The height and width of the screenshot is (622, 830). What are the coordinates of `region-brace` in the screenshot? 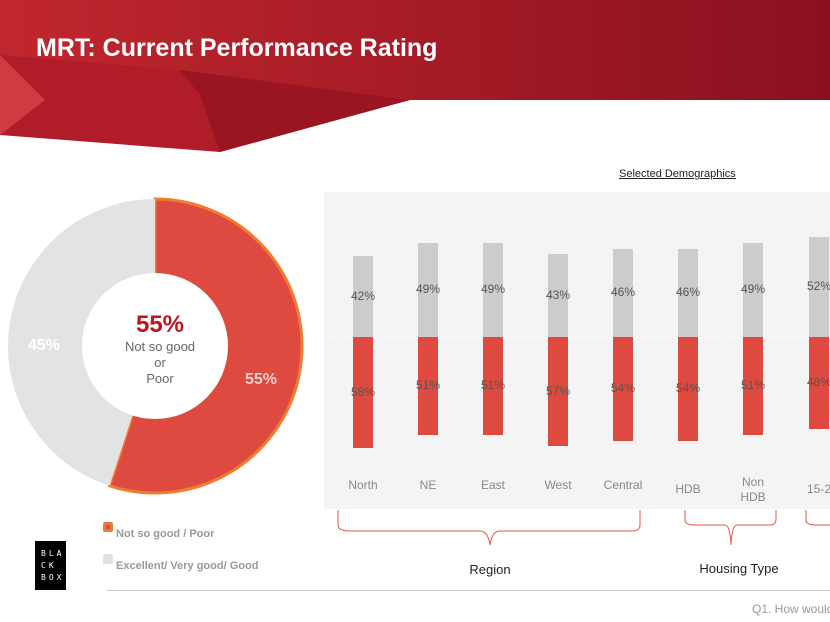 It's located at (489, 528).